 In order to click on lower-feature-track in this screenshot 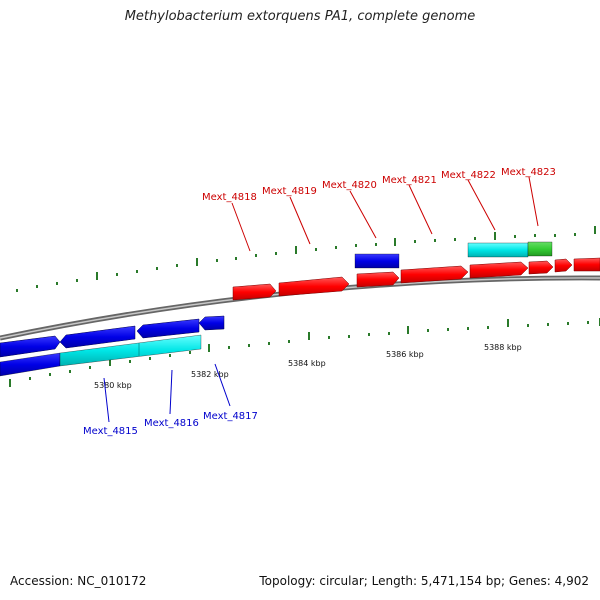, I will do `click(101, 355)`.